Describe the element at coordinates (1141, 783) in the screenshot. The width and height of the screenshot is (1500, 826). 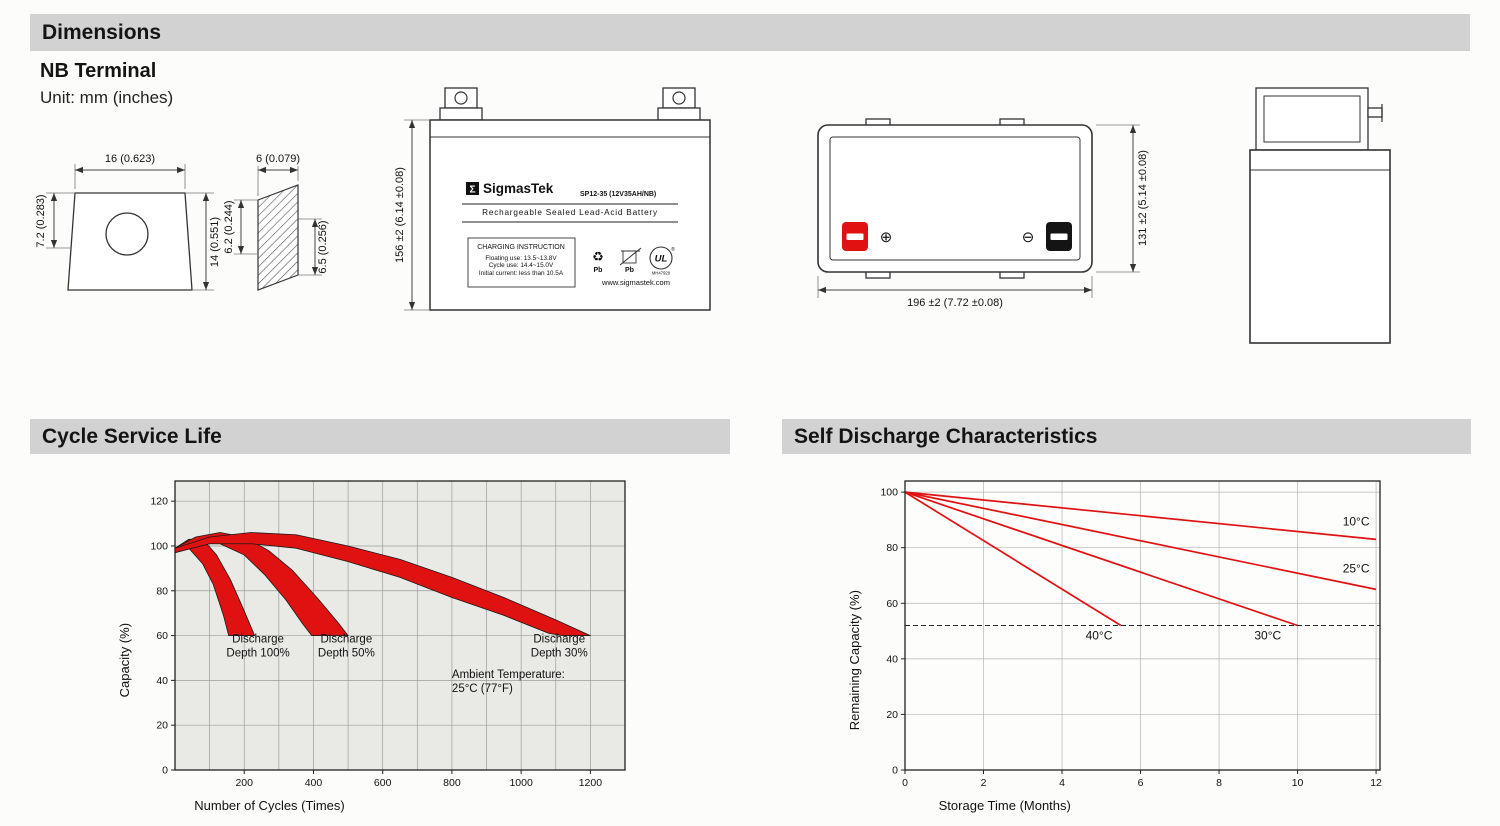
I see `svg-text: 6` at that location.